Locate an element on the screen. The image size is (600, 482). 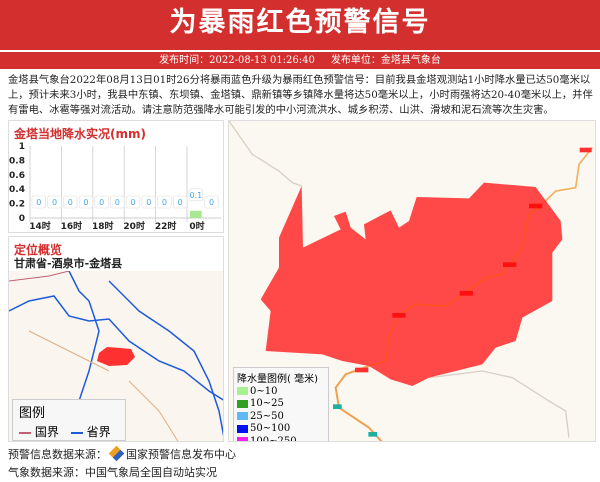
legend-item: 25~50 is located at coordinates (281, 416).